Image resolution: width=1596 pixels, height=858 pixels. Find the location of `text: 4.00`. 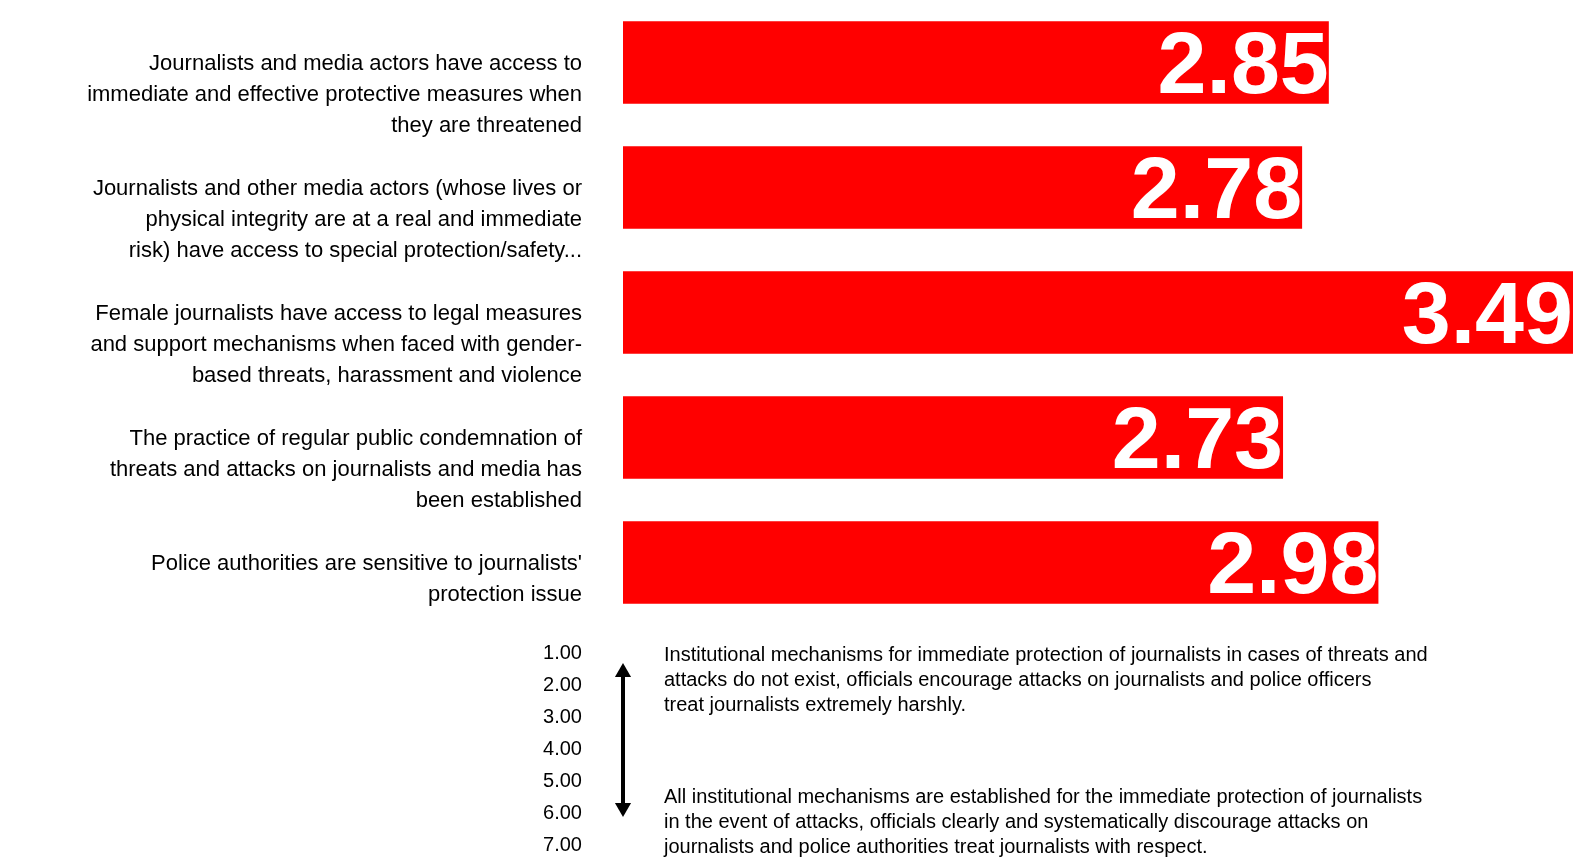

text: 4.00 is located at coordinates (562, 748).